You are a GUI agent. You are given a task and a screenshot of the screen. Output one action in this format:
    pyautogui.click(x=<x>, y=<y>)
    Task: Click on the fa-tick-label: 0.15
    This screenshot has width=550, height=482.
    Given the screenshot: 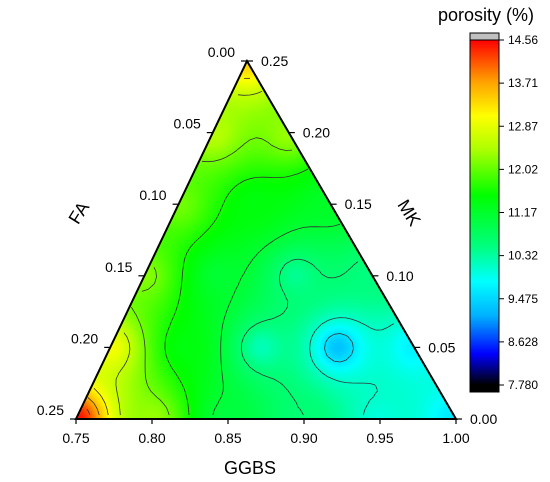 What is the action you would take?
    pyautogui.click(x=118, y=267)
    